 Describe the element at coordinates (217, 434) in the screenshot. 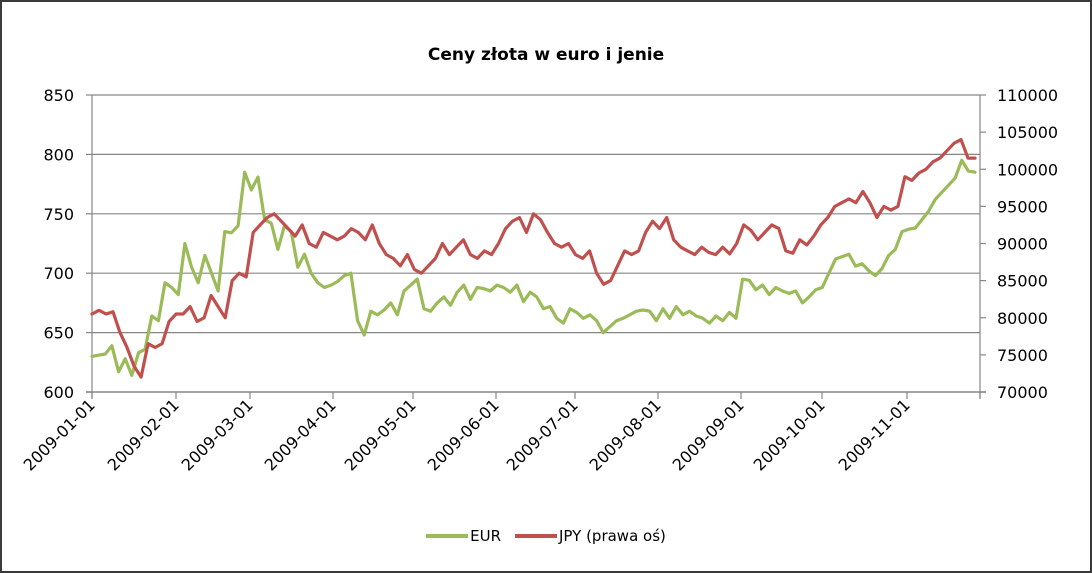

I see `svg-text: 2009-03-01` at that location.